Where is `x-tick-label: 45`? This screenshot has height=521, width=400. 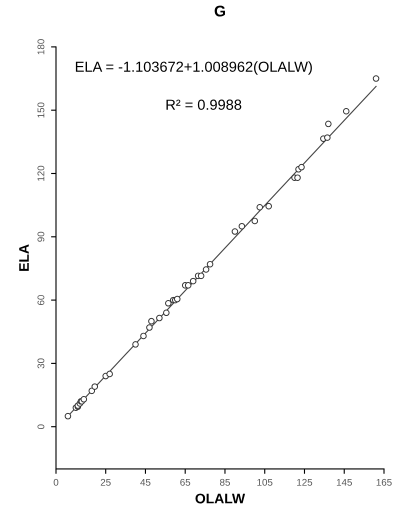
x-tick-label: 45 is located at coordinates (145, 482).